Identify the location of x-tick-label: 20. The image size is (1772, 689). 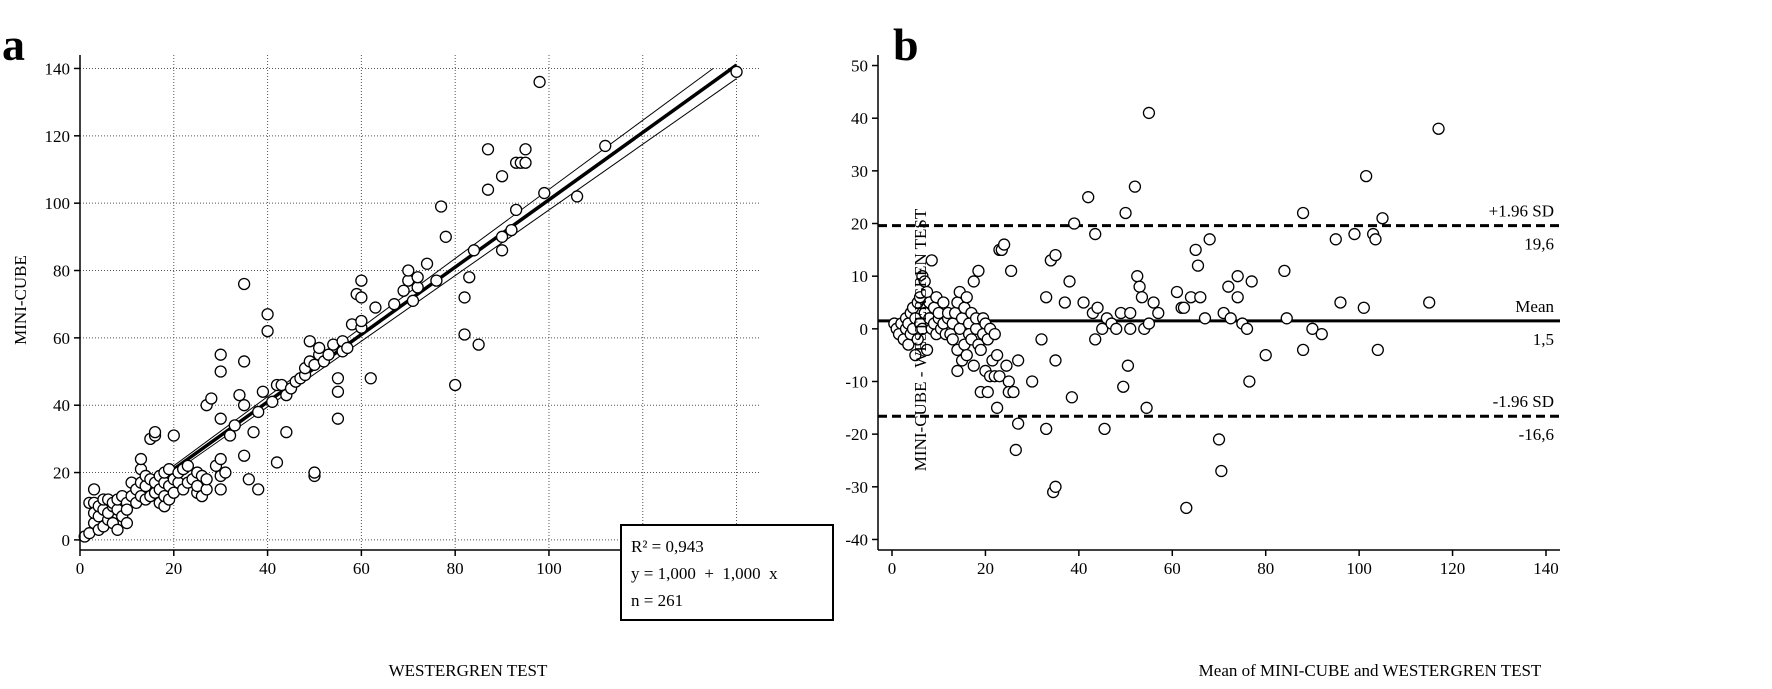
(173, 568).